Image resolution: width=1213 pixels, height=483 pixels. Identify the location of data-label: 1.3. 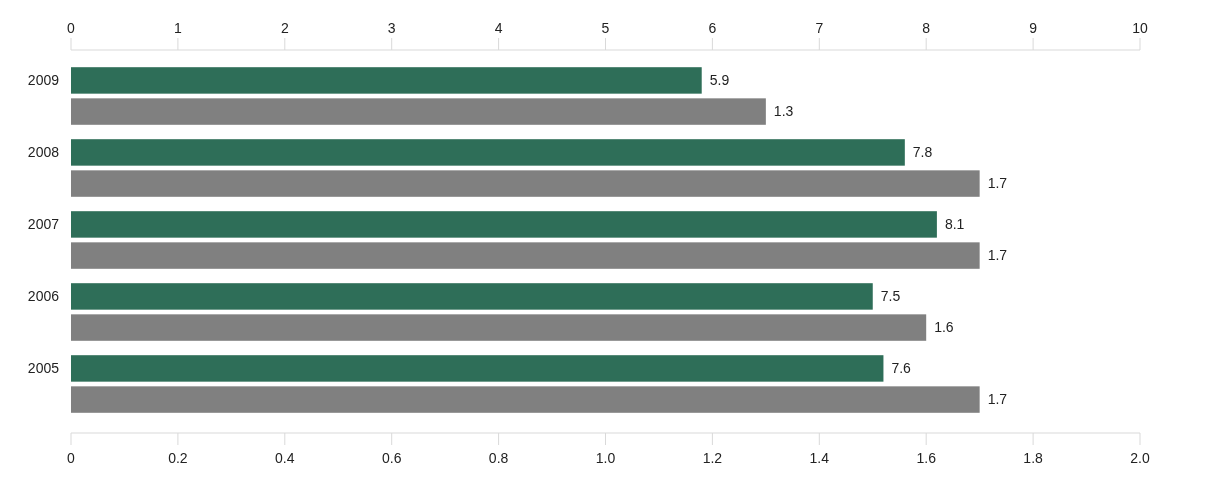
(783, 111).